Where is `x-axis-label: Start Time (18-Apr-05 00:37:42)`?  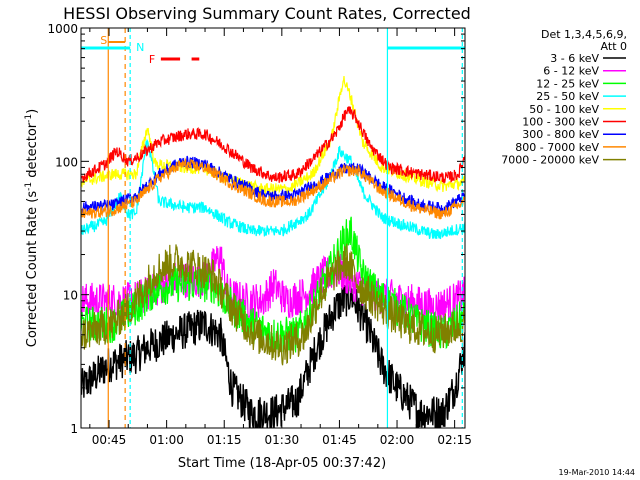
x-axis-label: Start Time (18-Apr-05 00:37:42) is located at coordinates (282, 463).